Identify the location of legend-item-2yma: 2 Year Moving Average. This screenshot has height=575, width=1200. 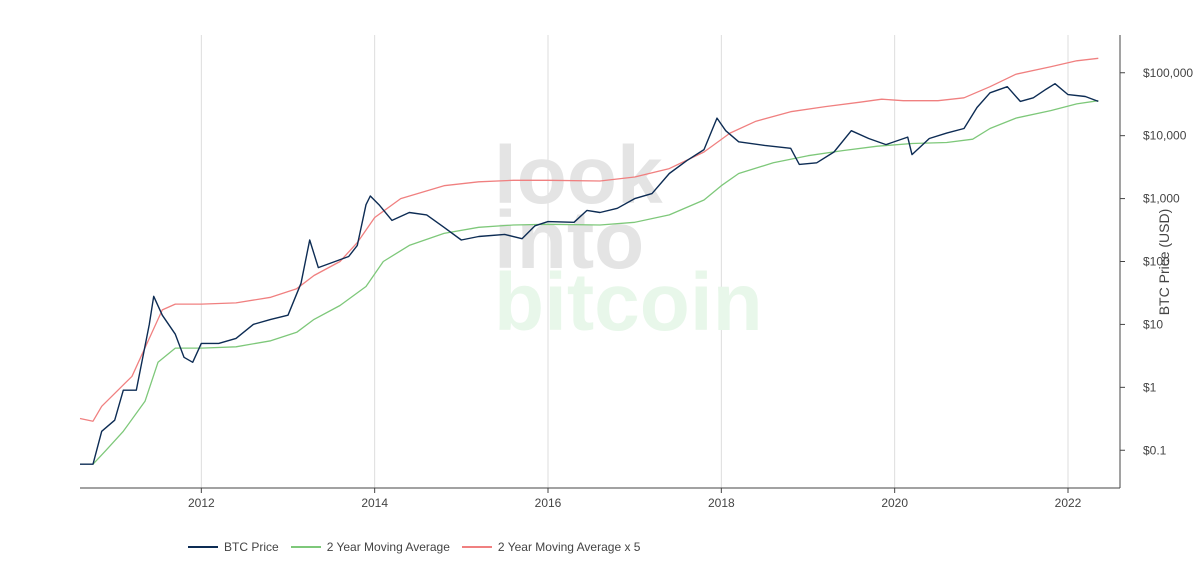
(370, 547).